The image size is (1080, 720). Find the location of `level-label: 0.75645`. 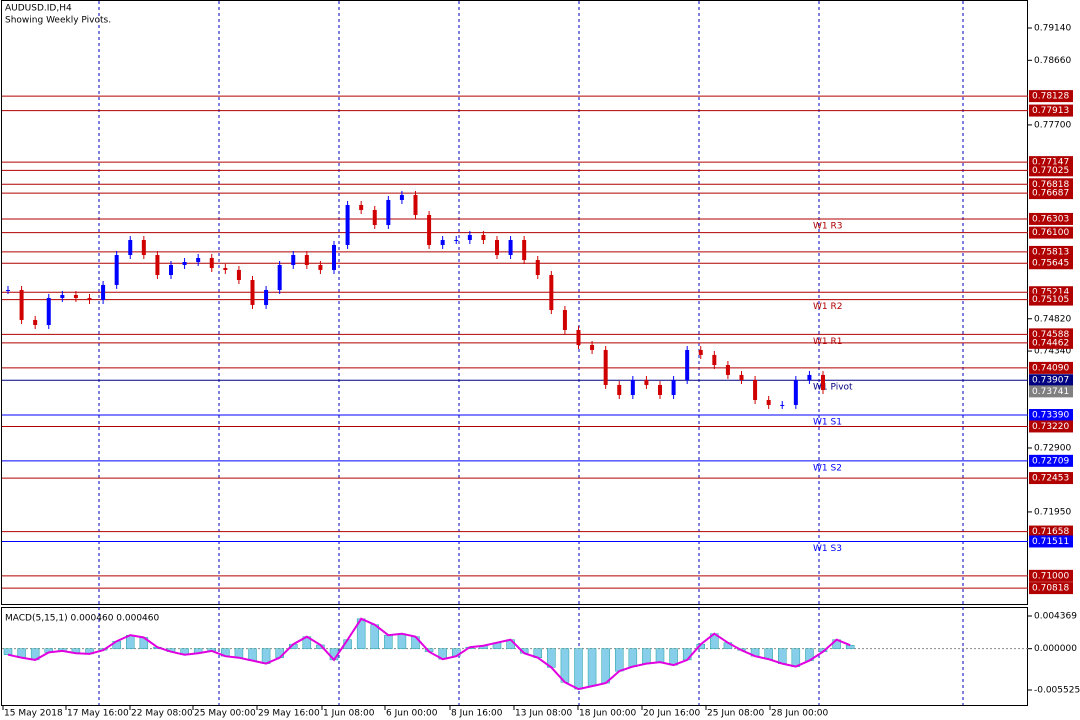

level-label: 0.75645 is located at coordinates (1050, 264).